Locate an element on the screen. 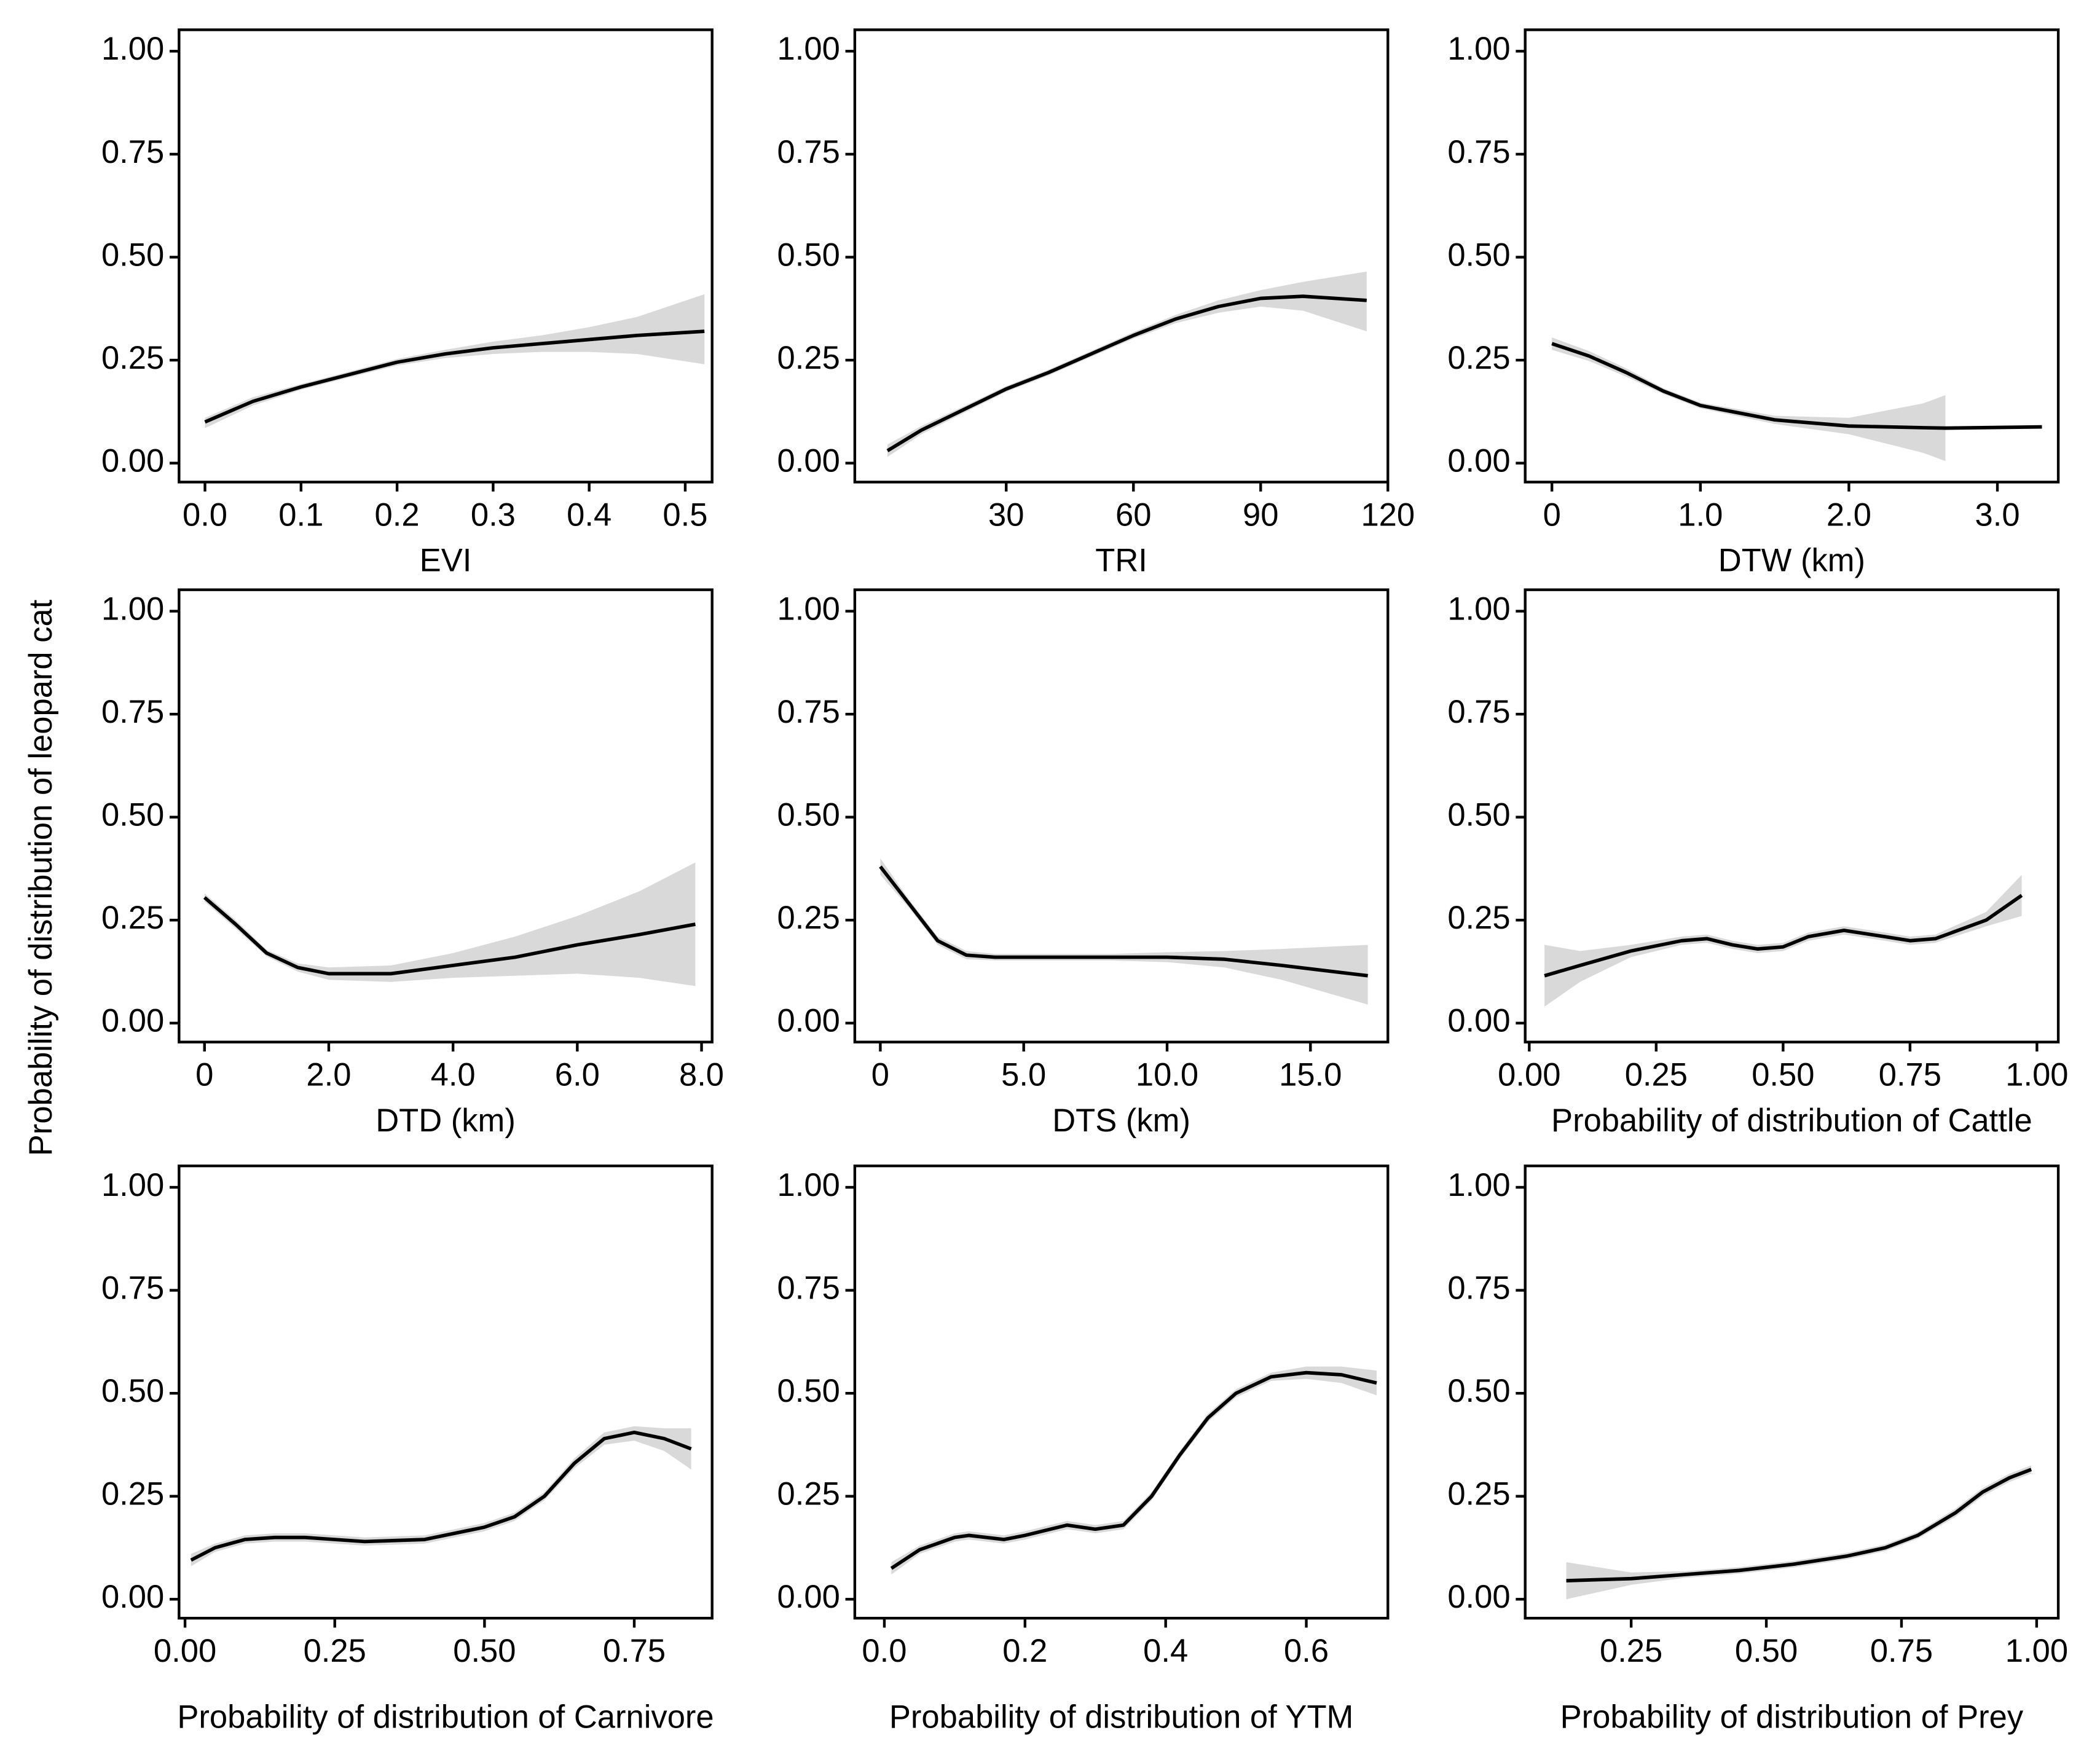 The width and height of the screenshot is (2100, 1757). x-axis-label: TRI is located at coordinates (1121, 561).